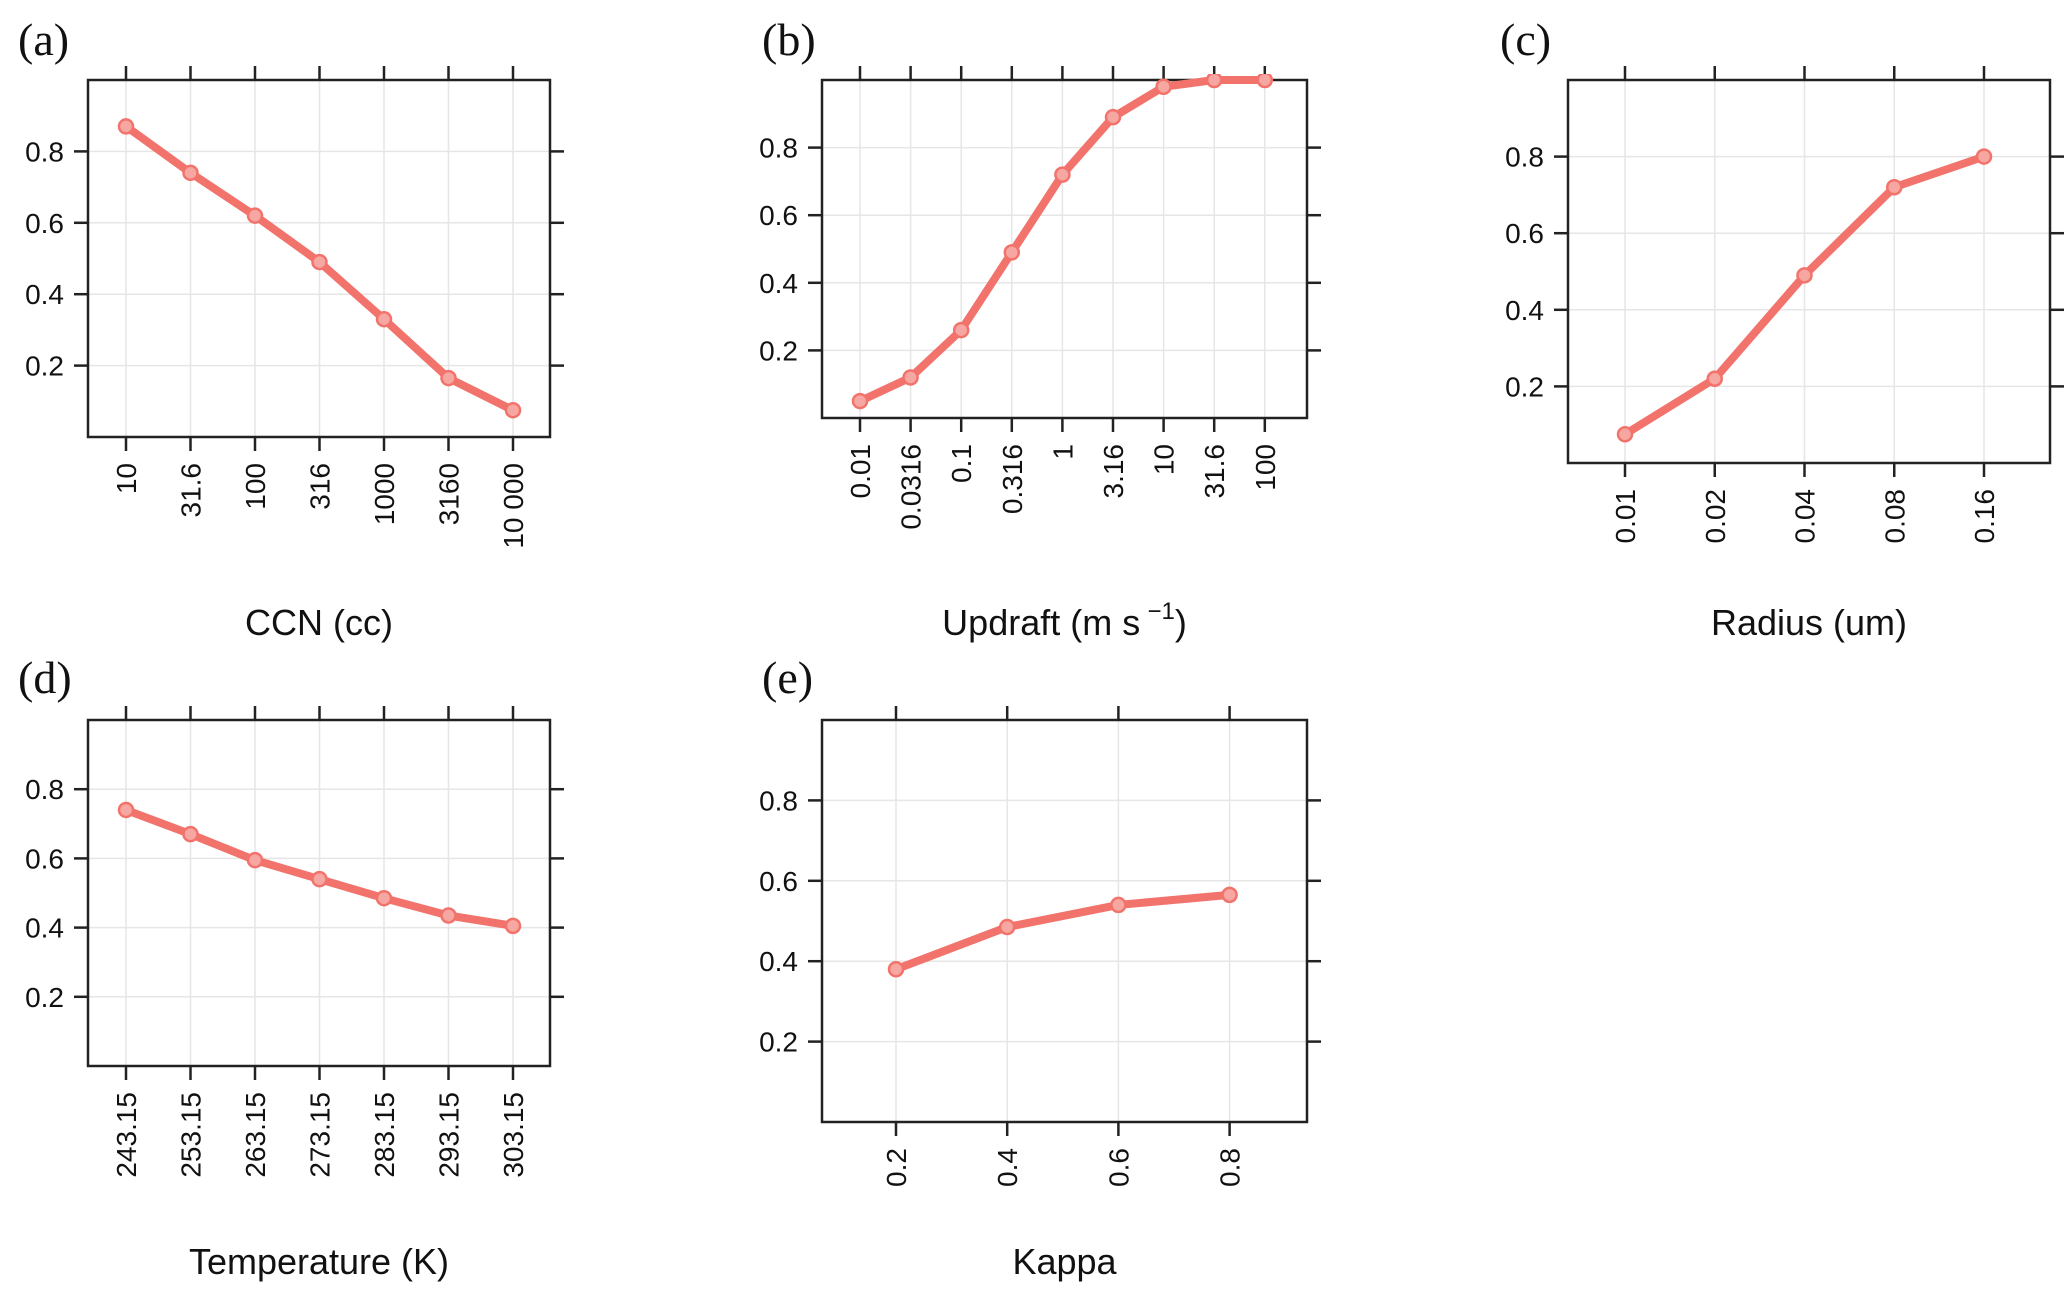 The height and width of the screenshot is (1297, 2067). Describe the element at coordinates (1809, 622) in the screenshot. I see `x-axis-title: Radius (um)` at that location.